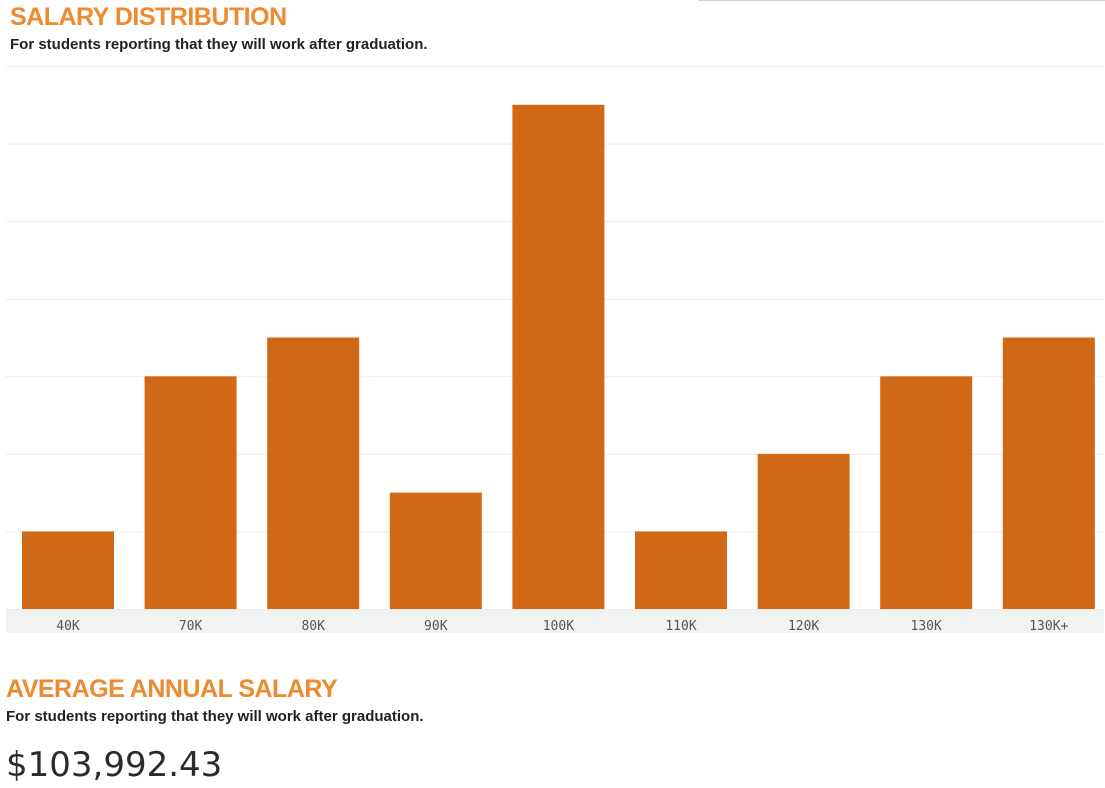  Describe the element at coordinates (148, 17) in the screenshot. I see `salary-distribution-title: SALARY DISTRIBUTION` at that location.